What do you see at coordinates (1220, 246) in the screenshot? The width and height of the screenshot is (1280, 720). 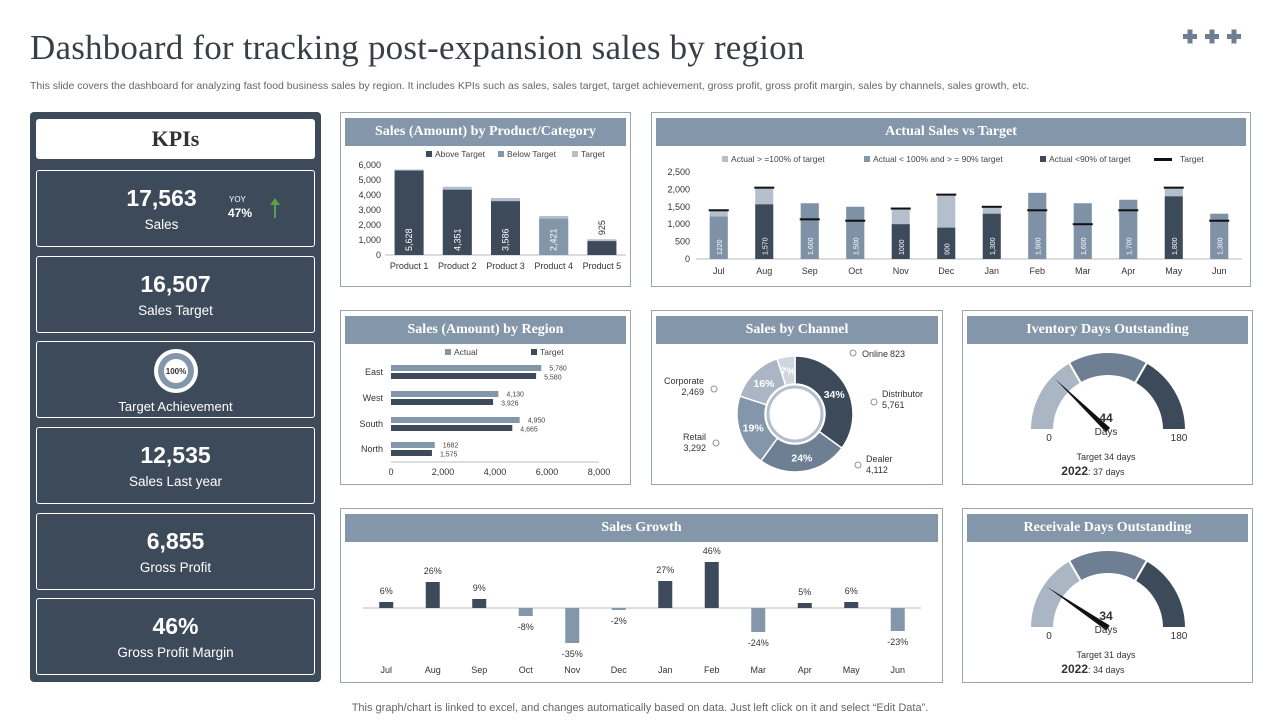 I see `avt-bar-label: 1,300` at bounding box center [1220, 246].